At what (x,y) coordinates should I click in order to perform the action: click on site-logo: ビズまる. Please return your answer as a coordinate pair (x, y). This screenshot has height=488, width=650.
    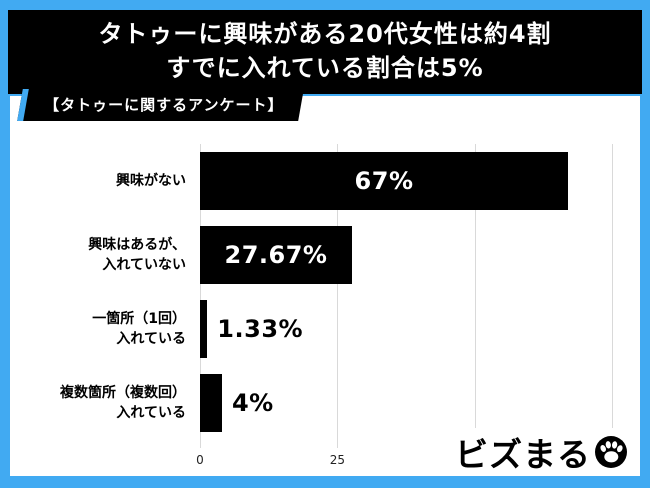
    Looking at the image, I should click on (538, 452).